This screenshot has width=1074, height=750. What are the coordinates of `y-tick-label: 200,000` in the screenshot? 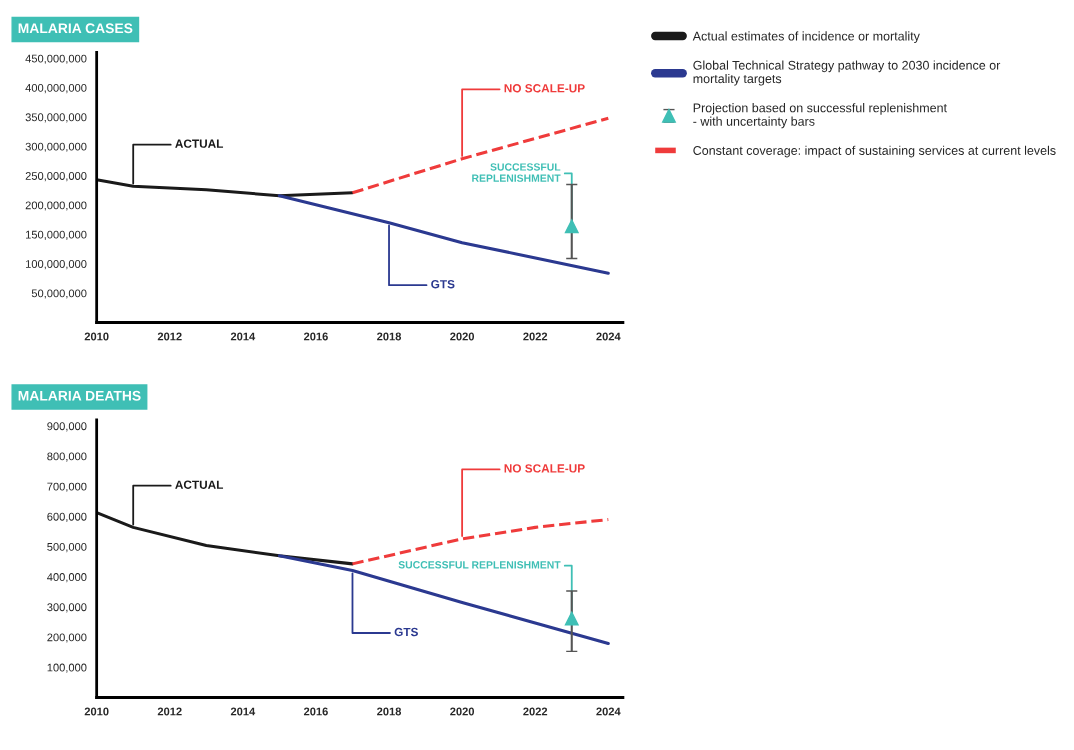 It's located at (67, 638).